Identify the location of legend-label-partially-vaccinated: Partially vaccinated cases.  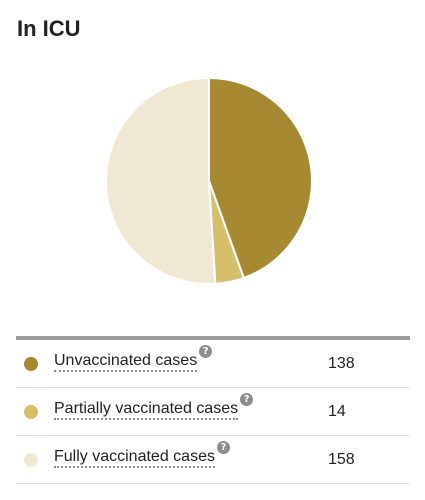
(146, 410).